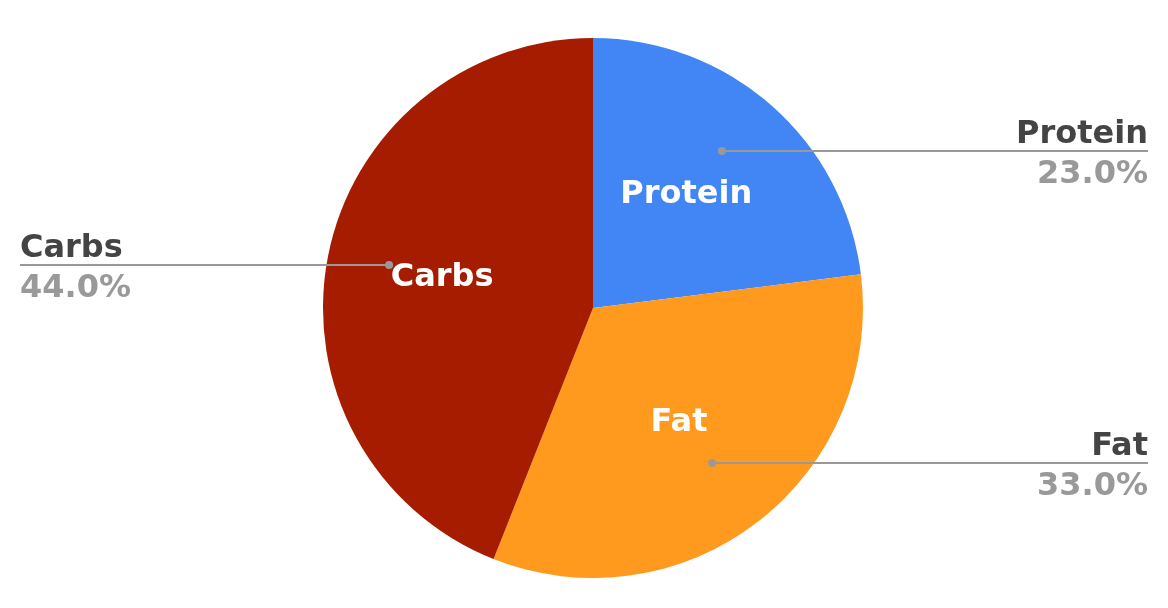  Describe the element at coordinates (76, 286) in the screenshot. I see `data-label: 44.0%` at that location.